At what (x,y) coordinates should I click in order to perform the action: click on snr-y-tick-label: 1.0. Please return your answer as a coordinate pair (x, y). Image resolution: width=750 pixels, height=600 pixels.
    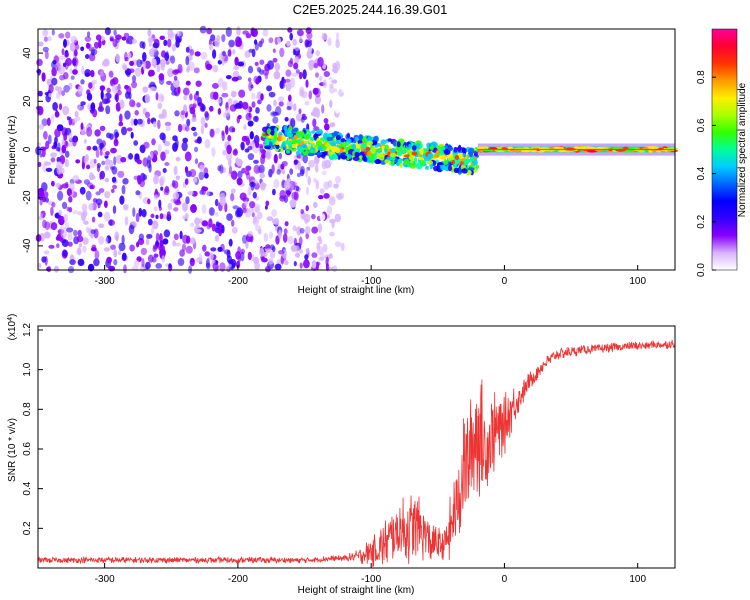
    Looking at the image, I should click on (27, 369).